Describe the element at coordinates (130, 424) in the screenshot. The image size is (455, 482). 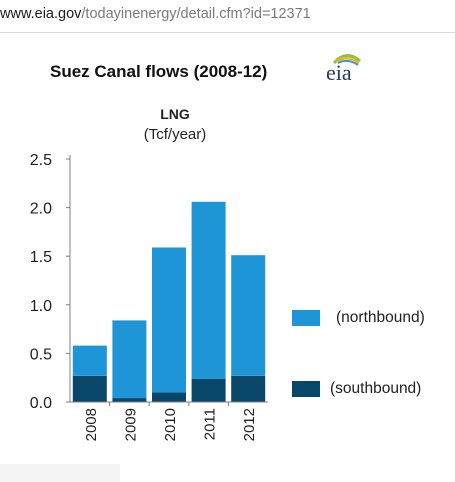
I see `x-tick-label-2009: 2009` at that location.